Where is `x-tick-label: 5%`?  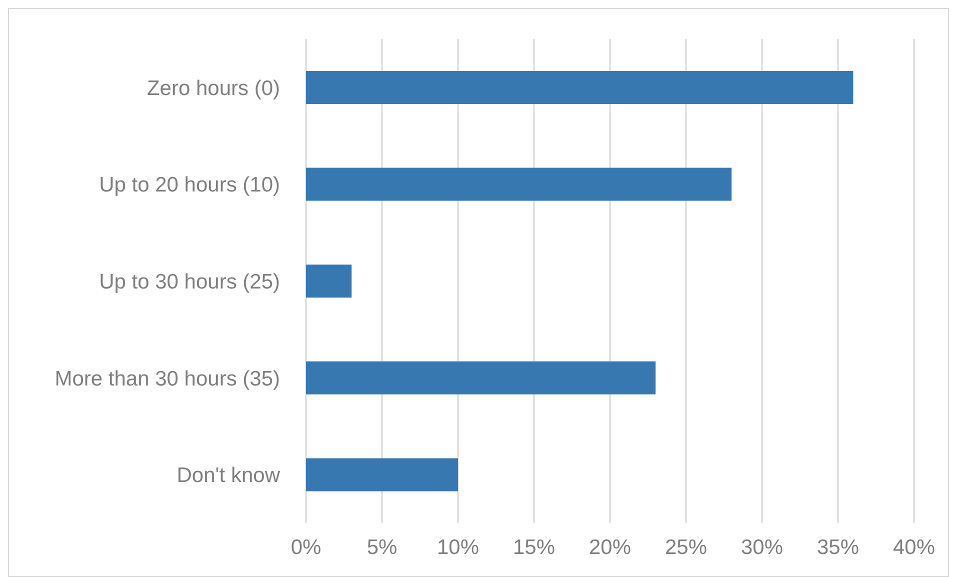 x-tick-label: 5% is located at coordinates (382, 547).